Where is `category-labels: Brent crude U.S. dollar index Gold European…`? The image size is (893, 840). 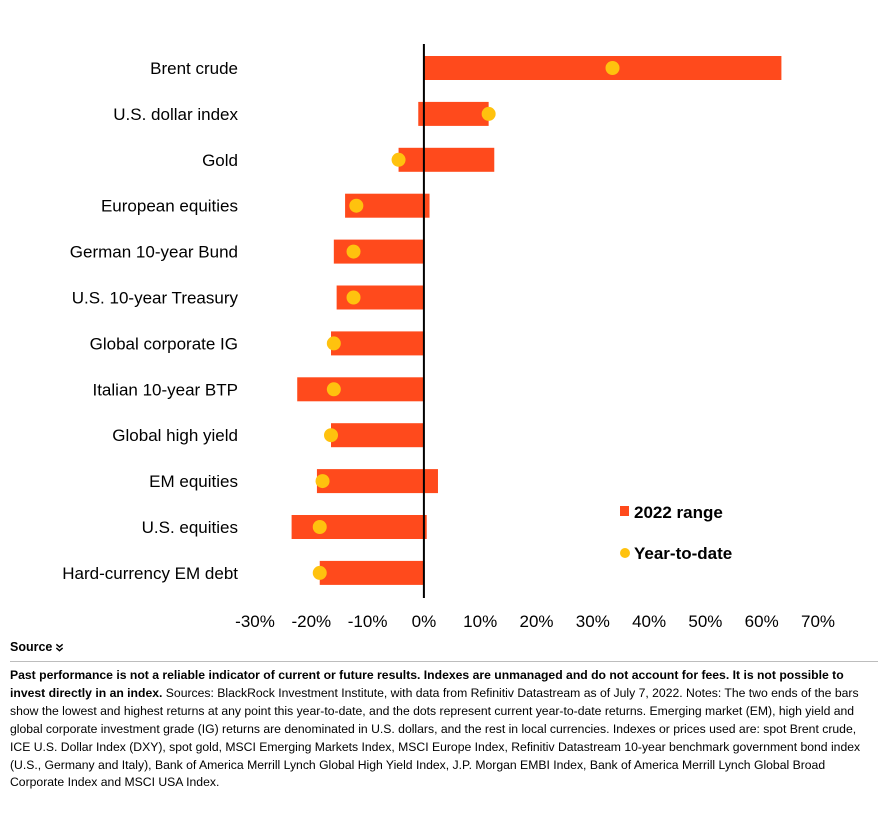
category-labels: Brent crude U.S. dollar index Gold European… is located at coordinates (150, 321).